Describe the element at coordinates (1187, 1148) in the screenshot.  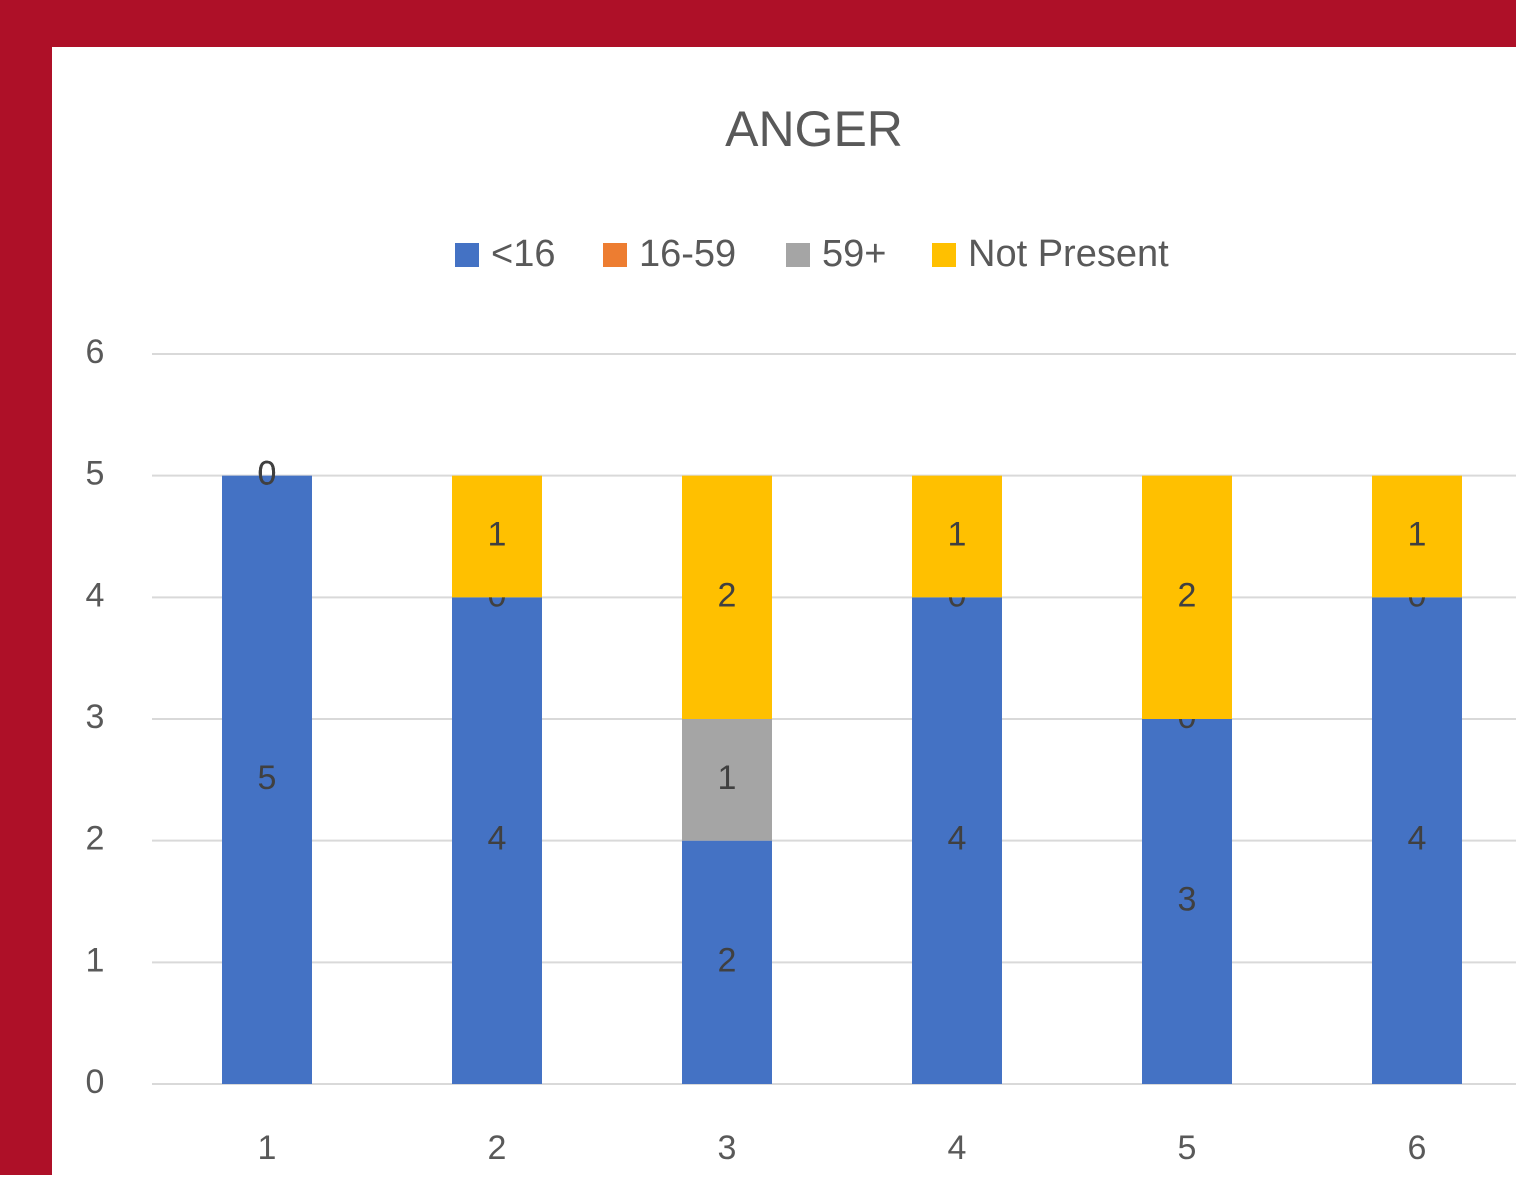
I see `x-tick-label: 5` at that location.